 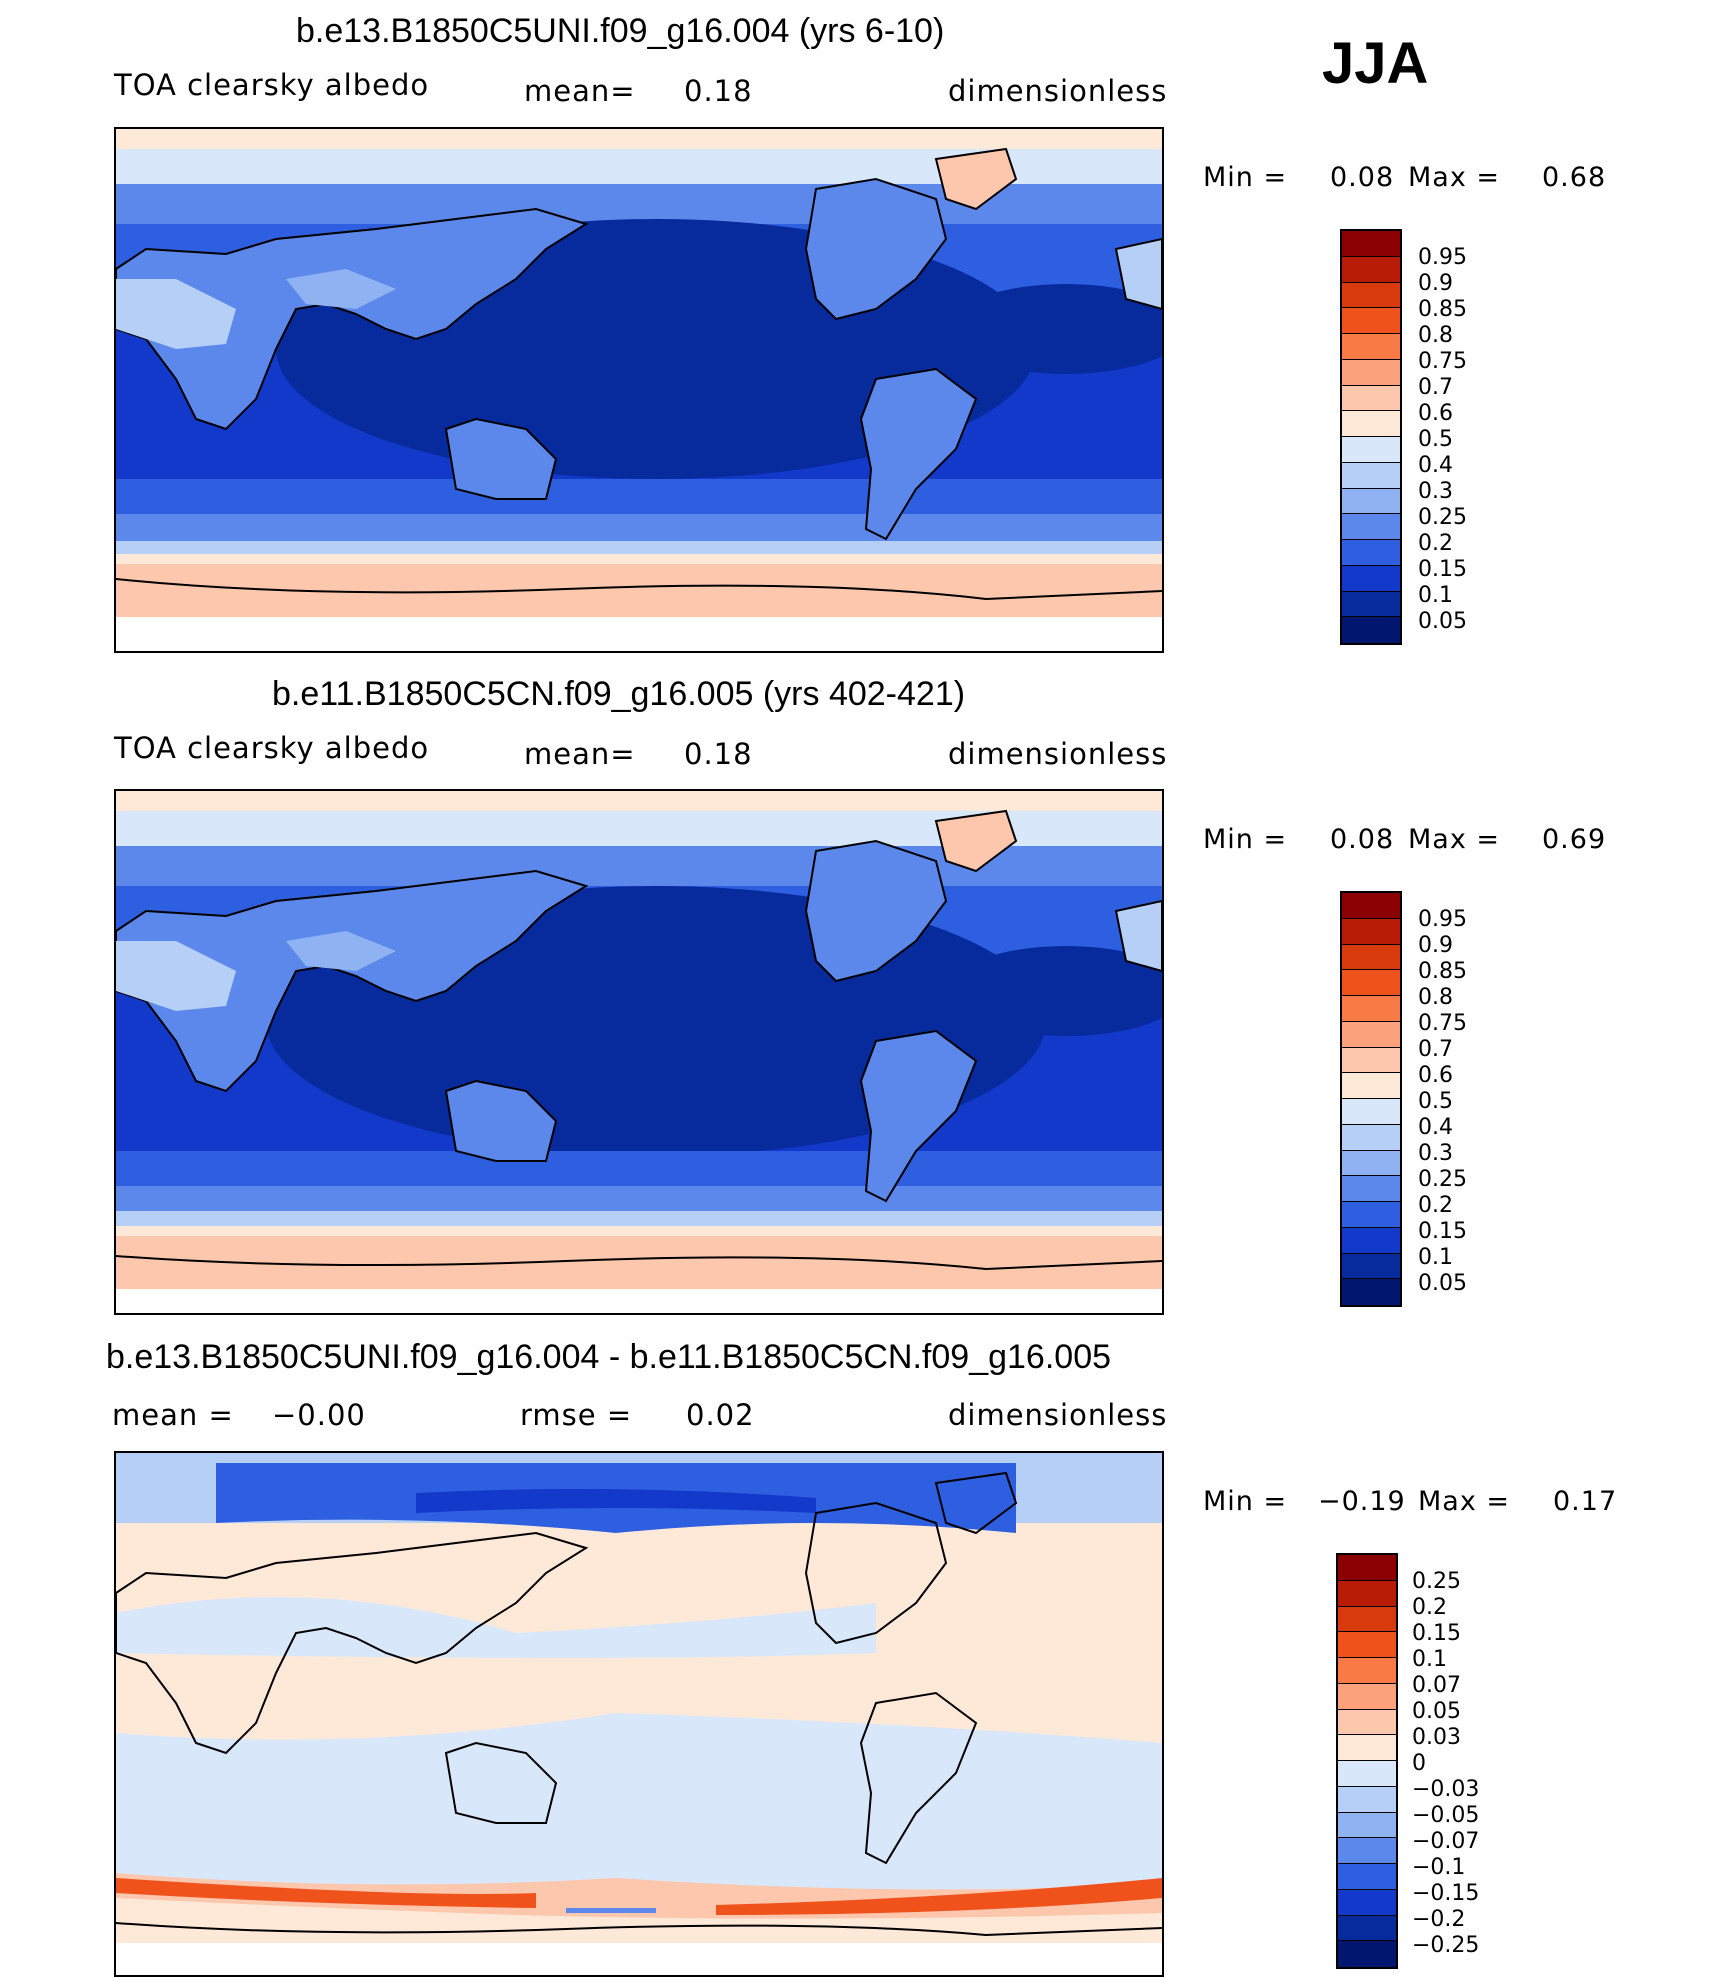 What do you see at coordinates (1362, 839) in the screenshot?
I see `panel-2-min-value: 0.08` at bounding box center [1362, 839].